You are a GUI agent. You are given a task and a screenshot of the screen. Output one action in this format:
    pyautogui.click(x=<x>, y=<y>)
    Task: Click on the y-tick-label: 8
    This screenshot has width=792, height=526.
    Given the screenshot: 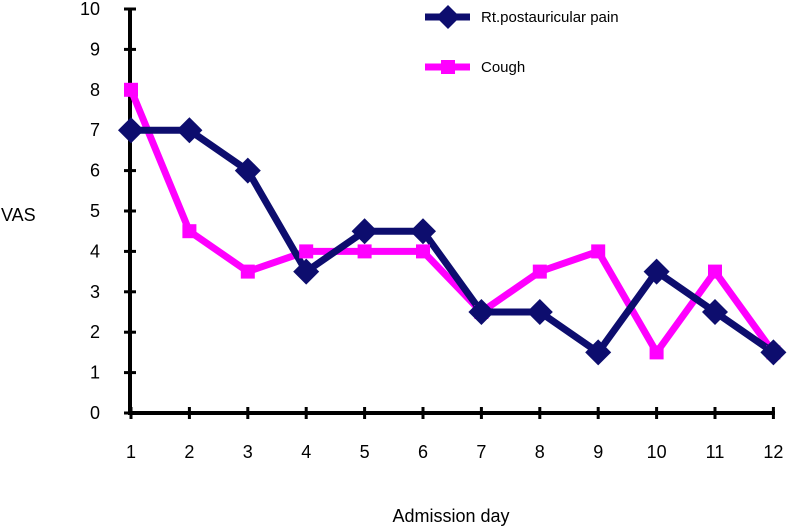 What is the action you would take?
    pyautogui.click(x=95, y=90)
    